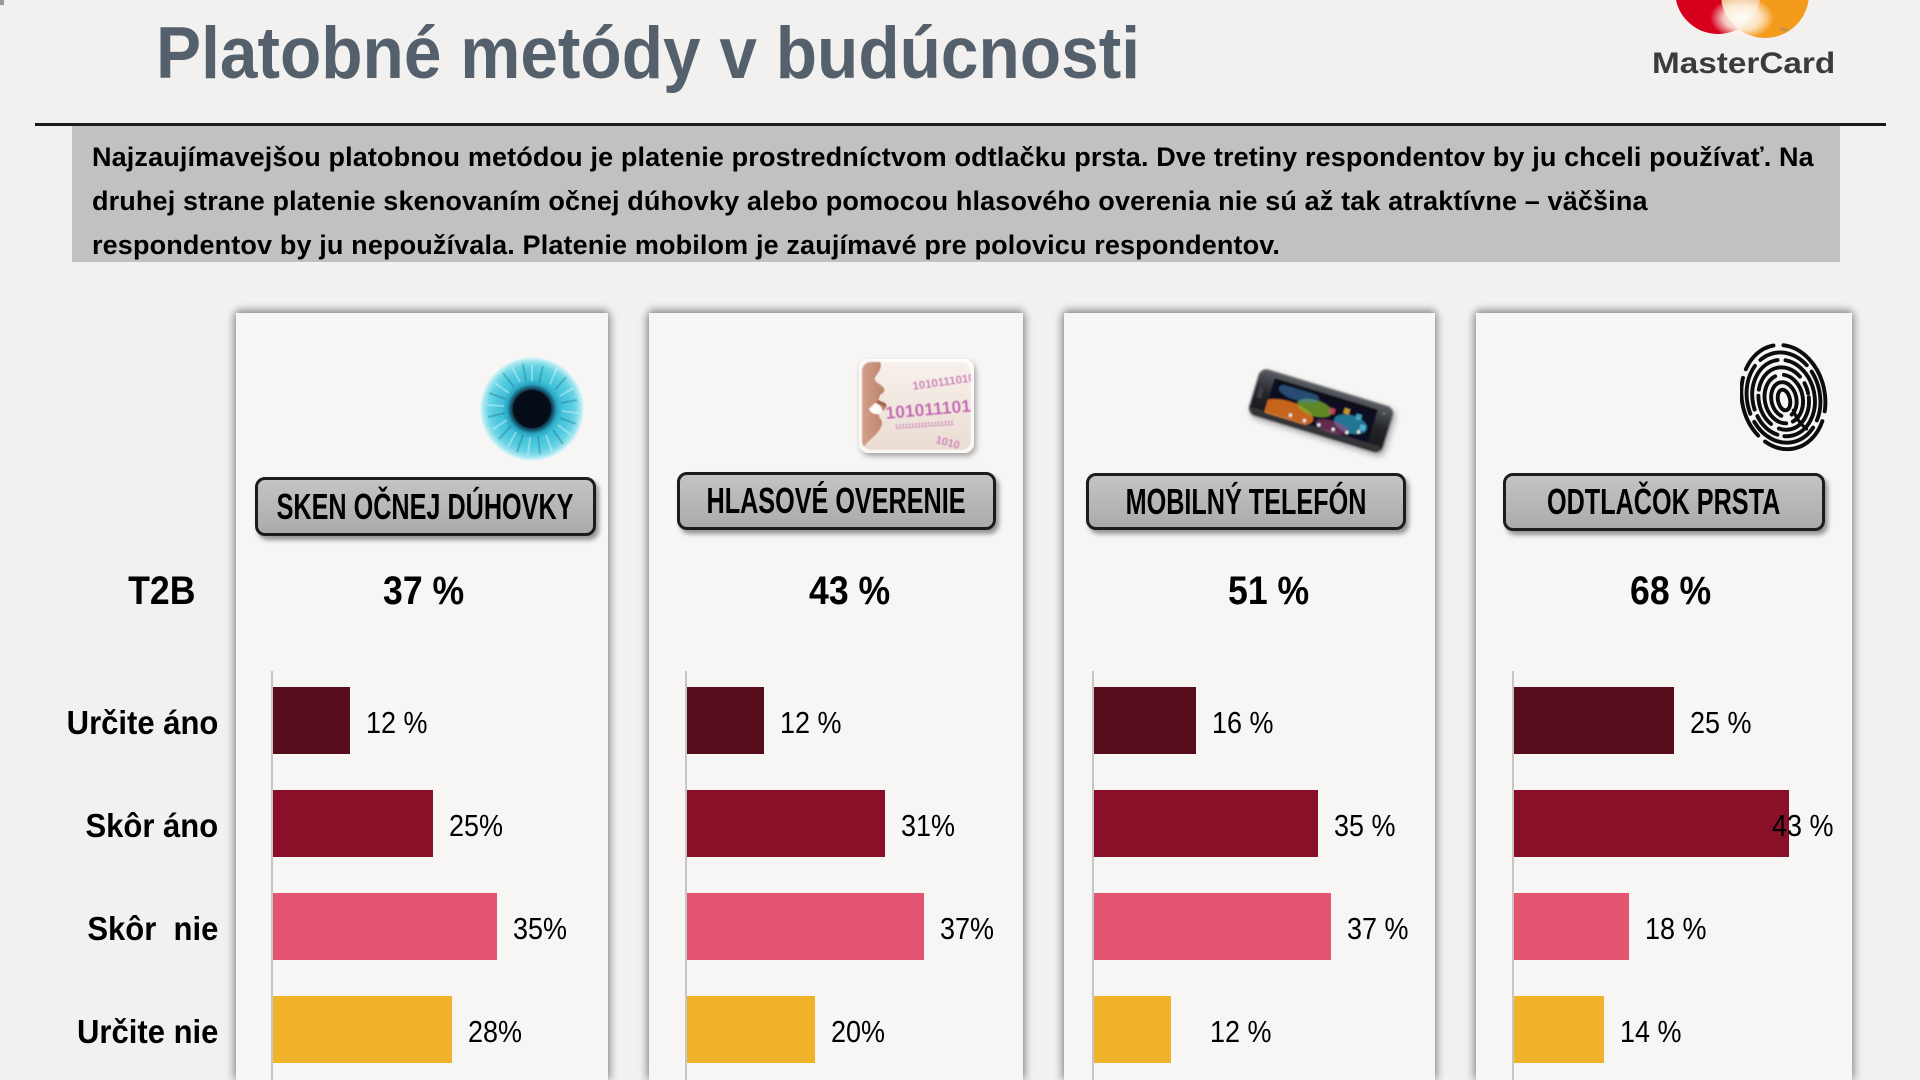  What do you see at coordinates (1783, 31) in the screenshot?
I see `svg-text: ™` at bounding box center [1783, 31].